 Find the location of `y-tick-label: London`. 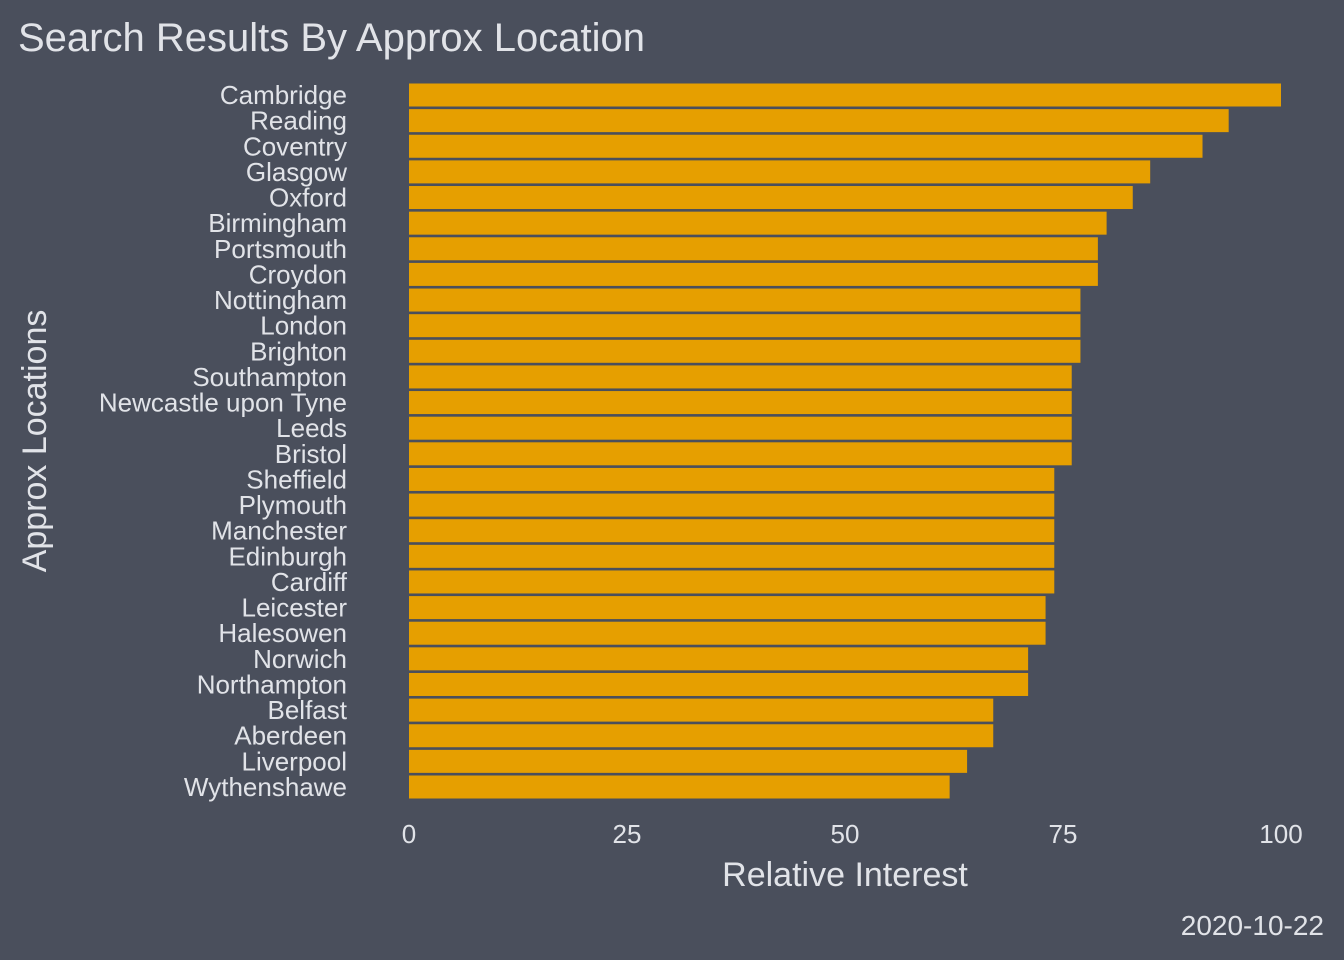

y-tick-label: London is located at coordinates (303, 326).